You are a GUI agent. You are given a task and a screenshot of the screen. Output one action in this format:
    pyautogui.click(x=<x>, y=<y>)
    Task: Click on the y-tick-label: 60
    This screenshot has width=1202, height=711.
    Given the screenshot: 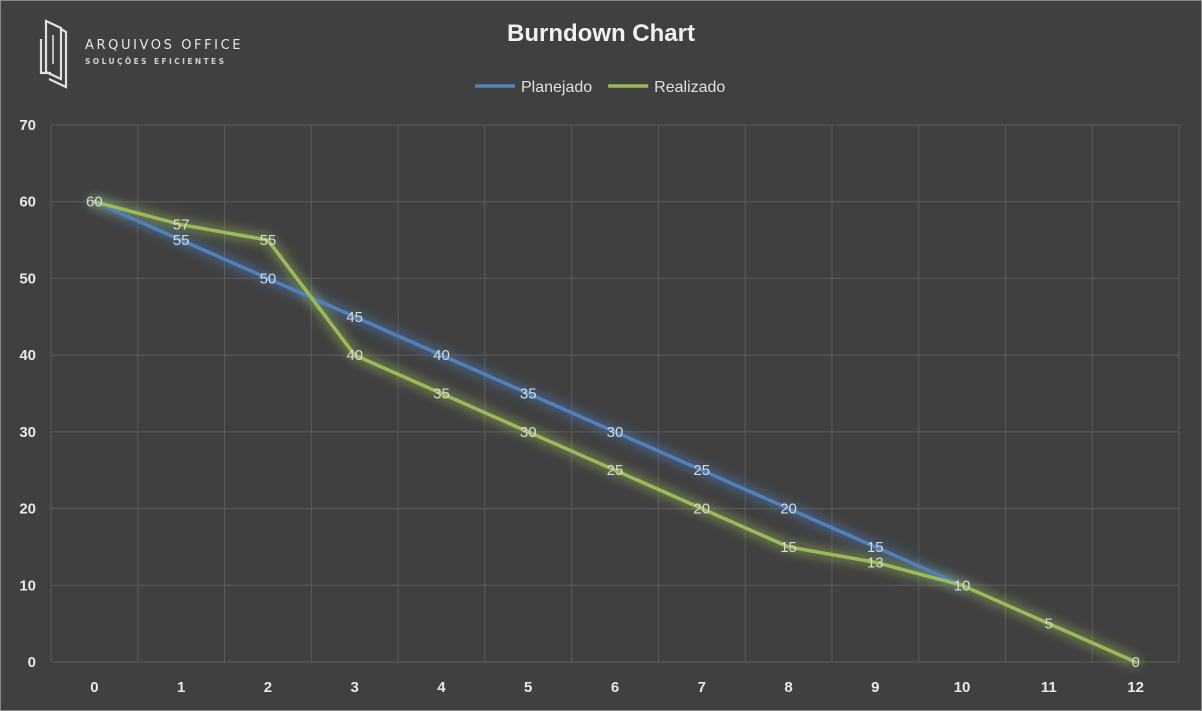 What is the action you would take?
    pyautogui.click(x=27, y=202)
    